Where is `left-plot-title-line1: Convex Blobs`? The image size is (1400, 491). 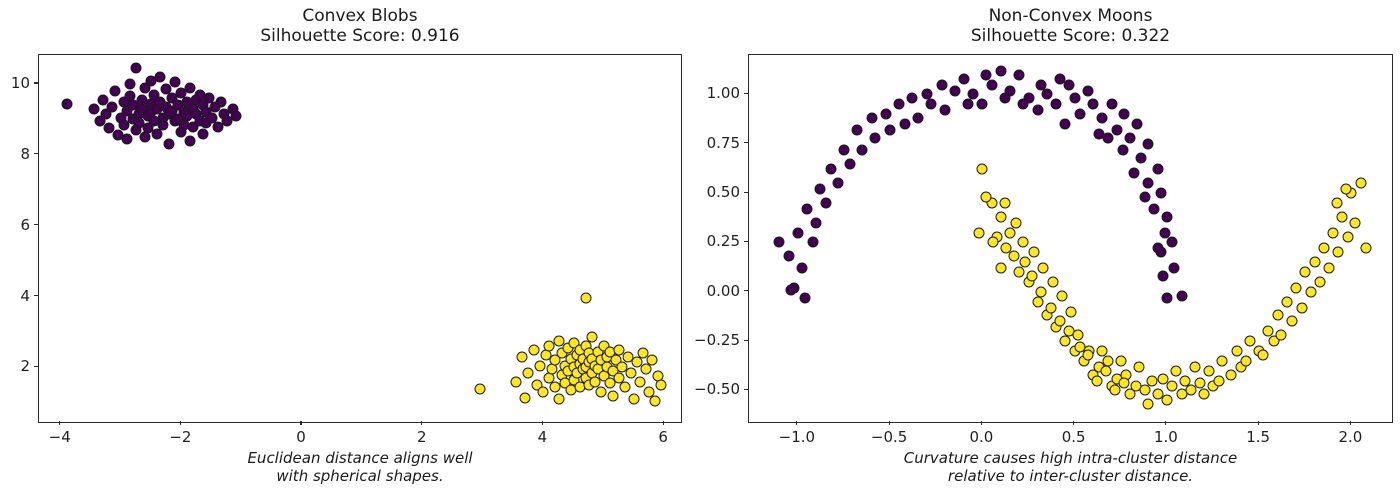 left-plot-title-line1: Convex Blobs is located at coordinates (360, 16).